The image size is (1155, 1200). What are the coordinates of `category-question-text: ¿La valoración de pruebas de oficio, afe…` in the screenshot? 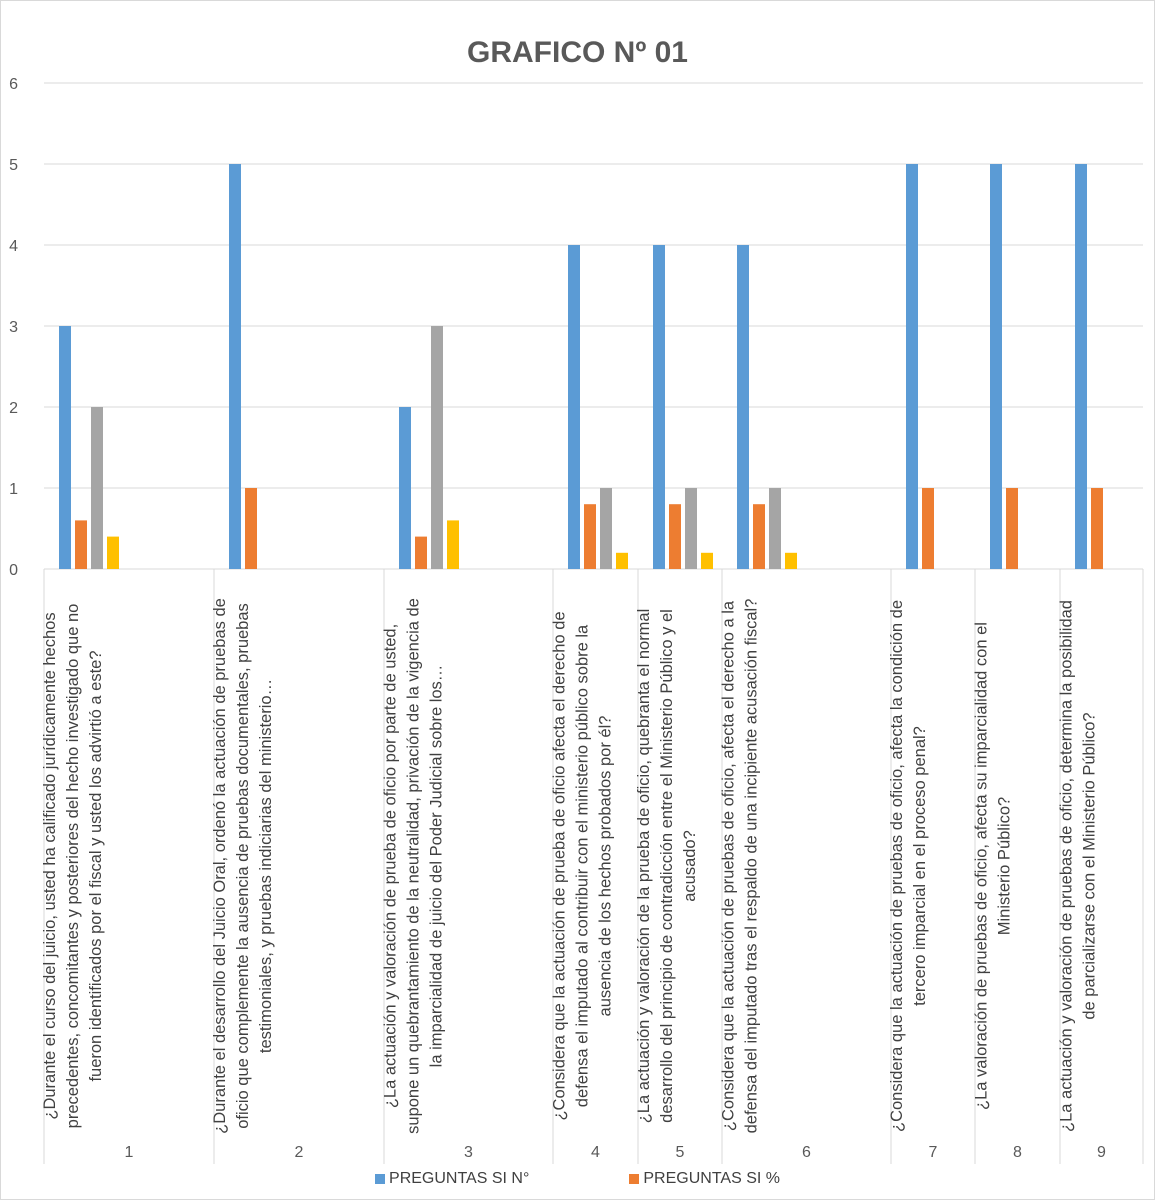 It's located at (992, 866).